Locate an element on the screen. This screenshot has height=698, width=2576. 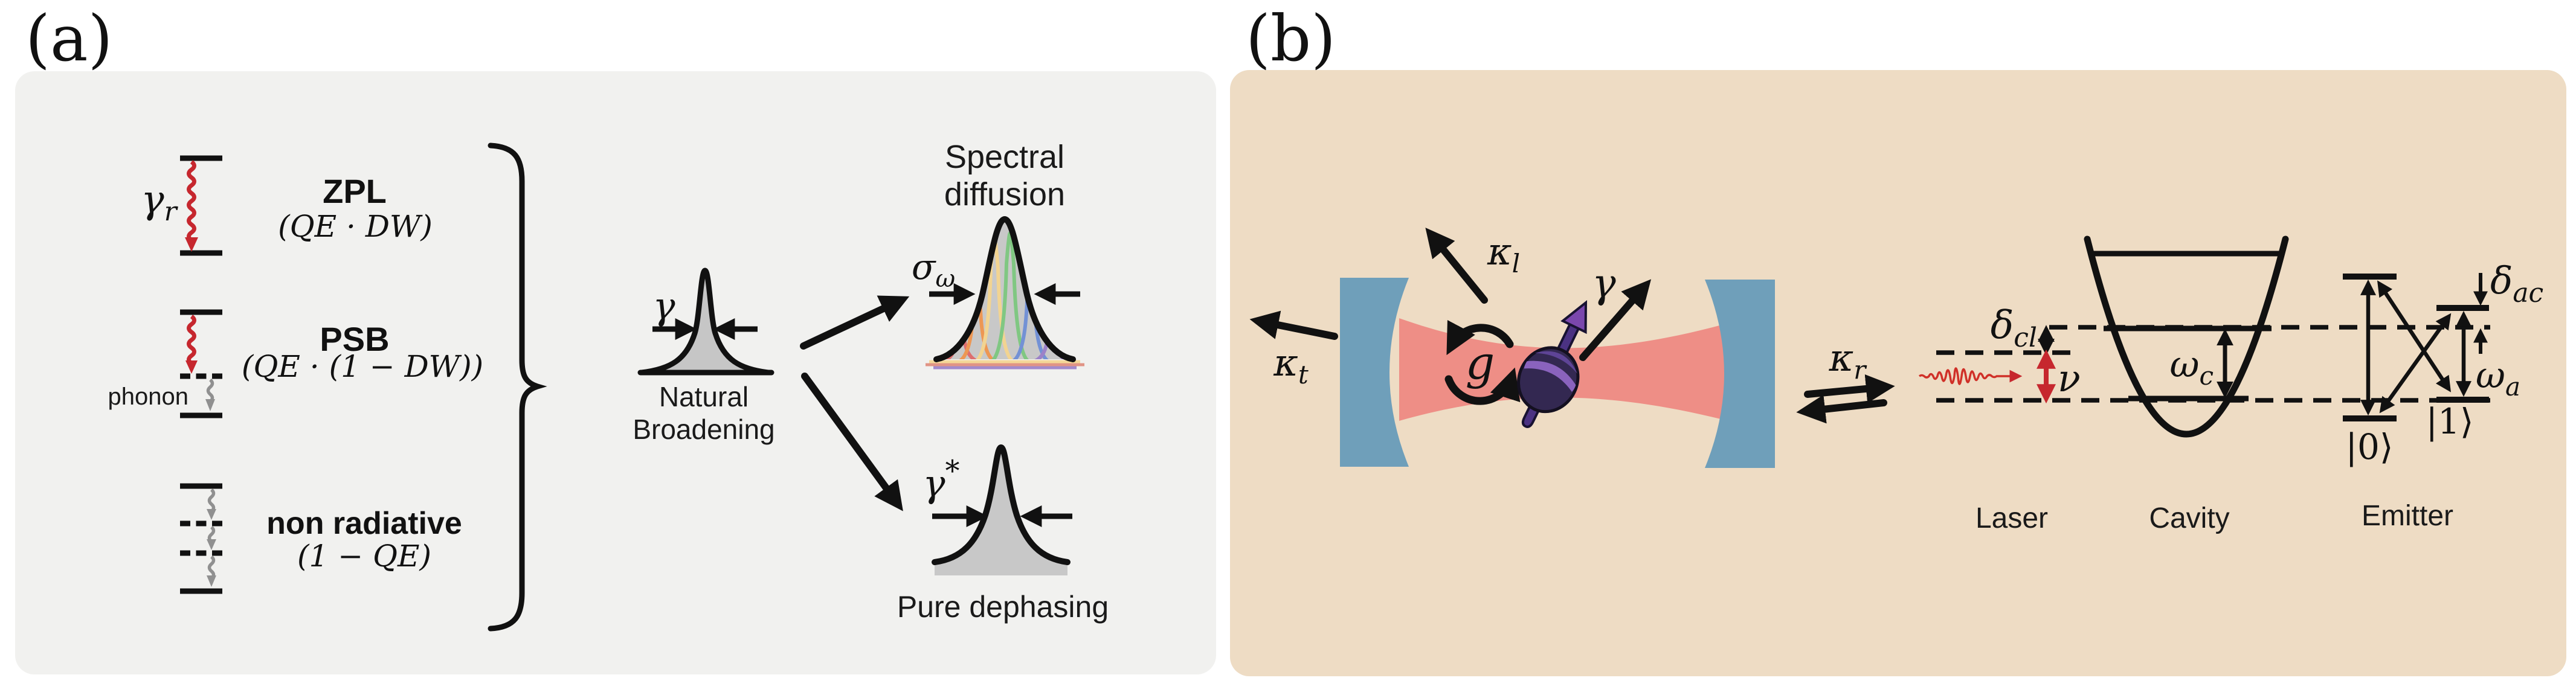
g-label: g is located at coordinates (1480, 363).